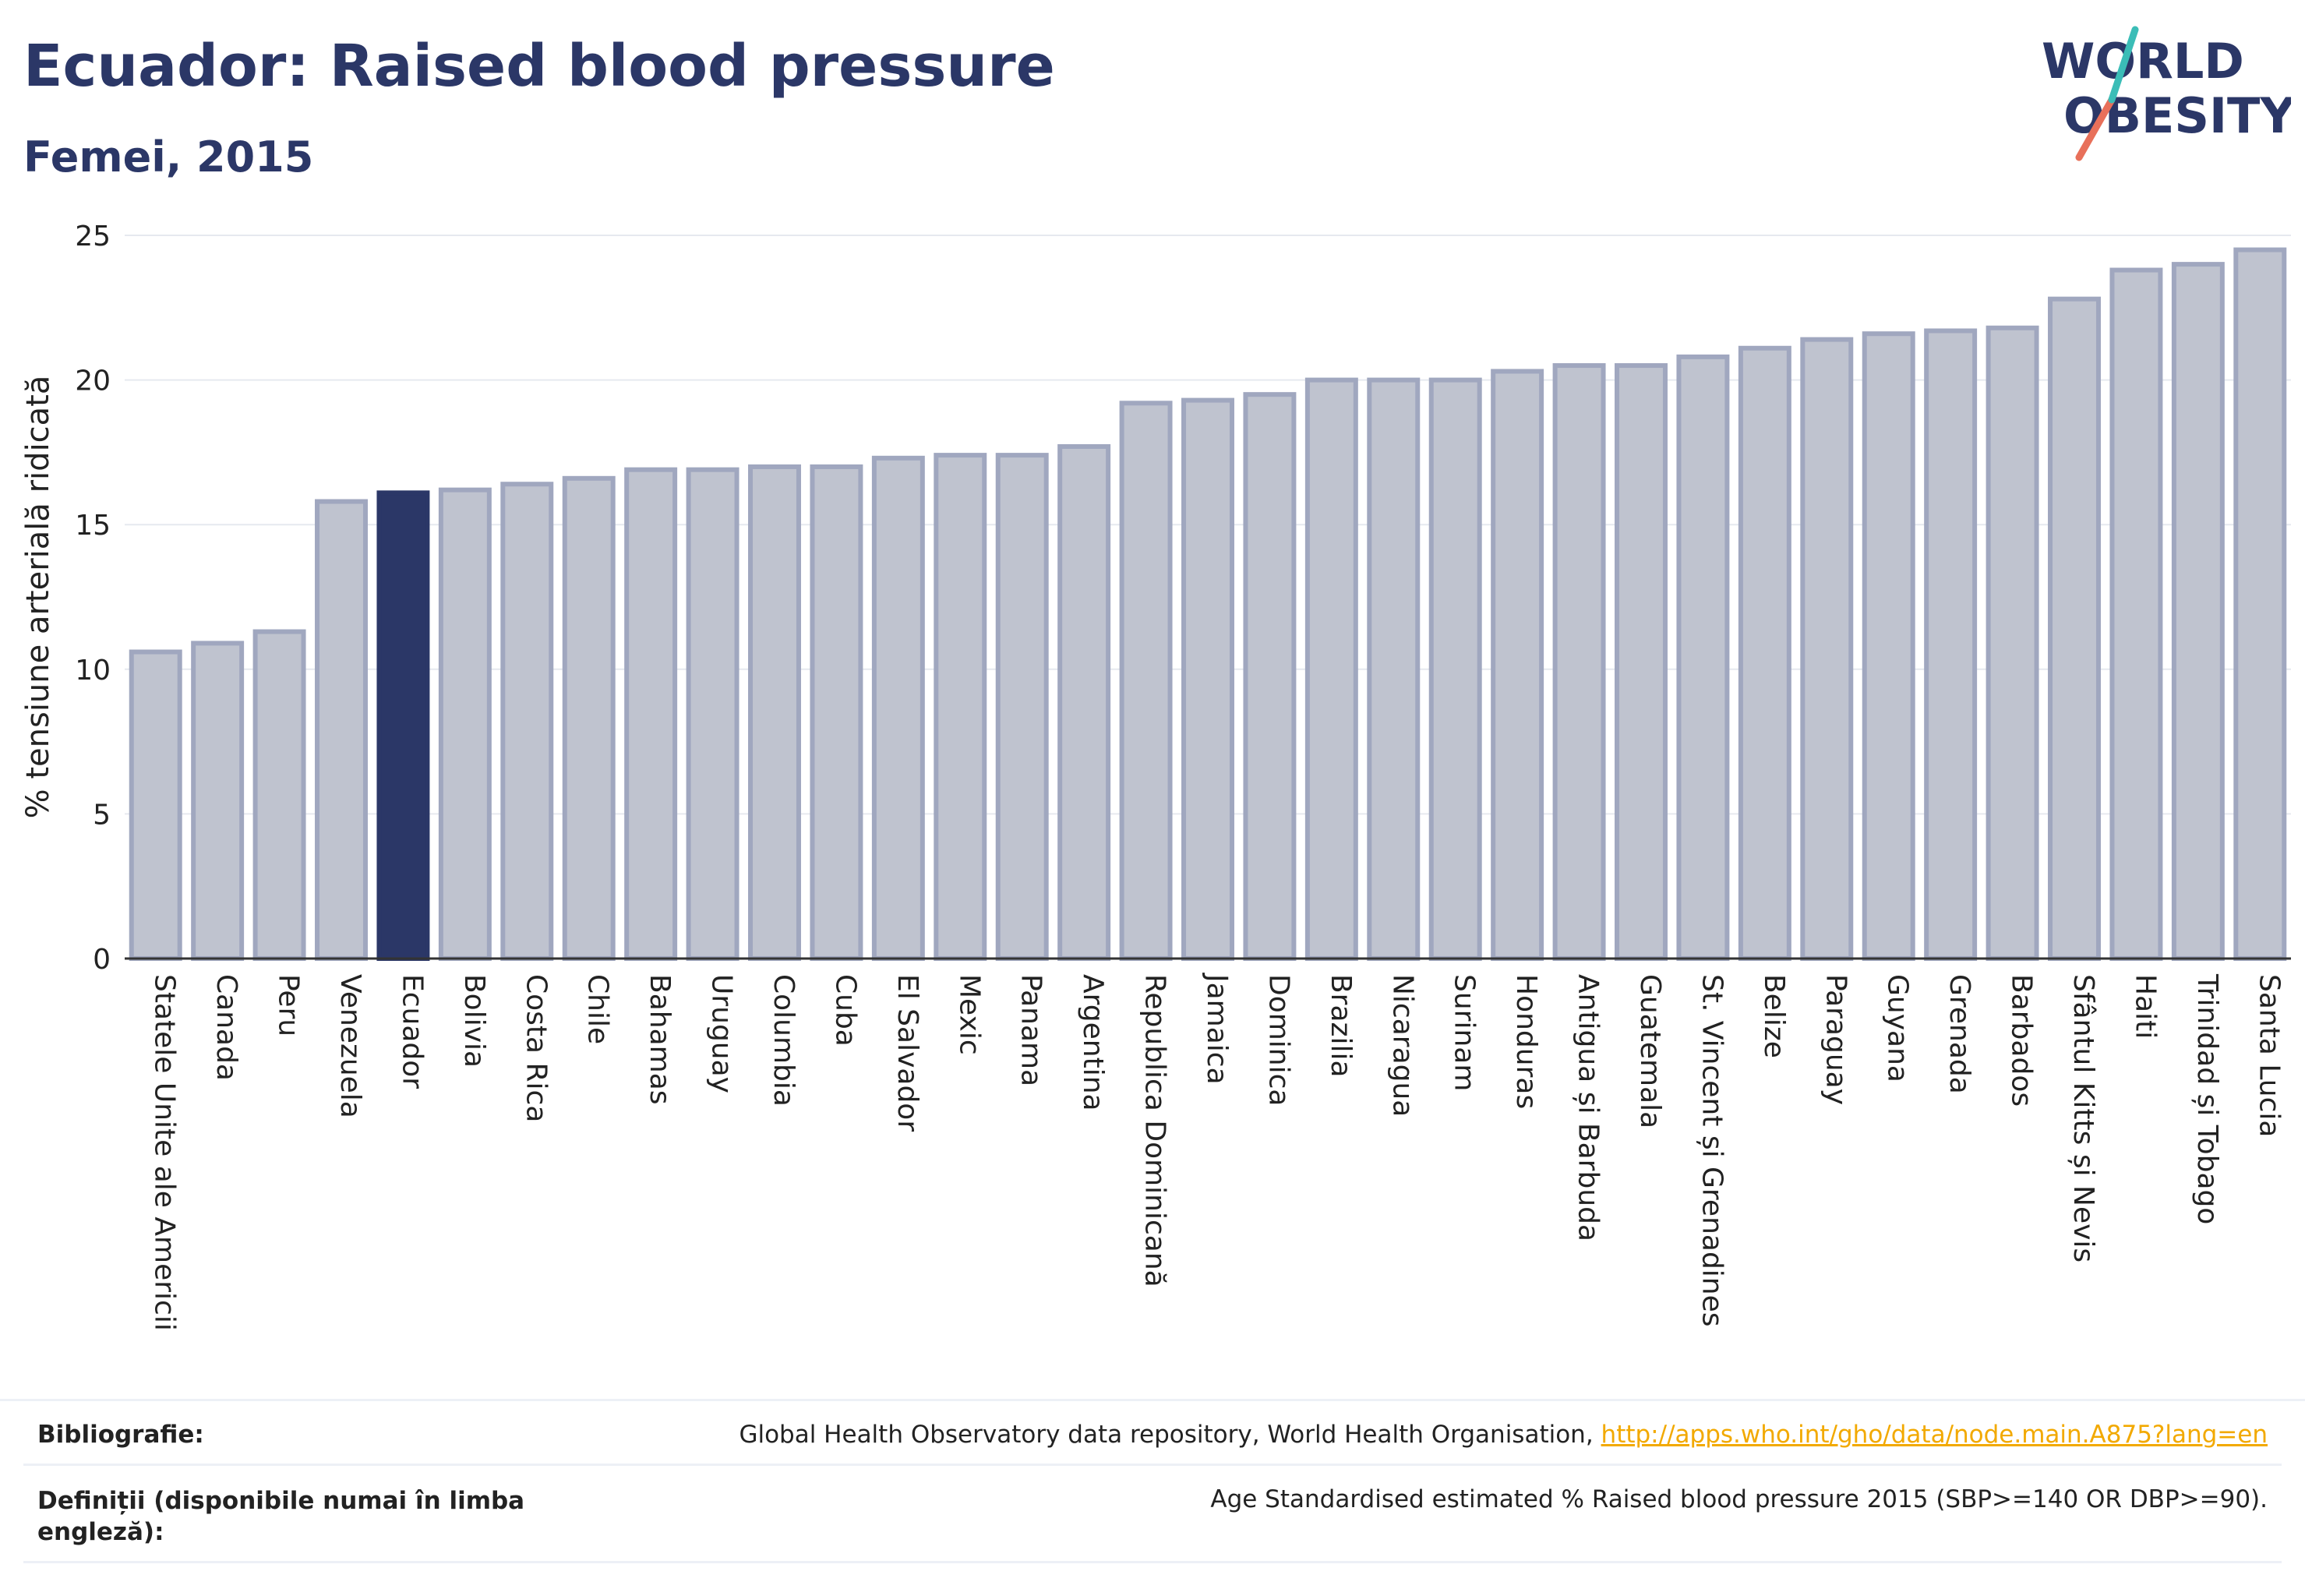 The height and width of the screenshot is (1596, 2305). I want to click on bar-argentina, so click(1084, 702).